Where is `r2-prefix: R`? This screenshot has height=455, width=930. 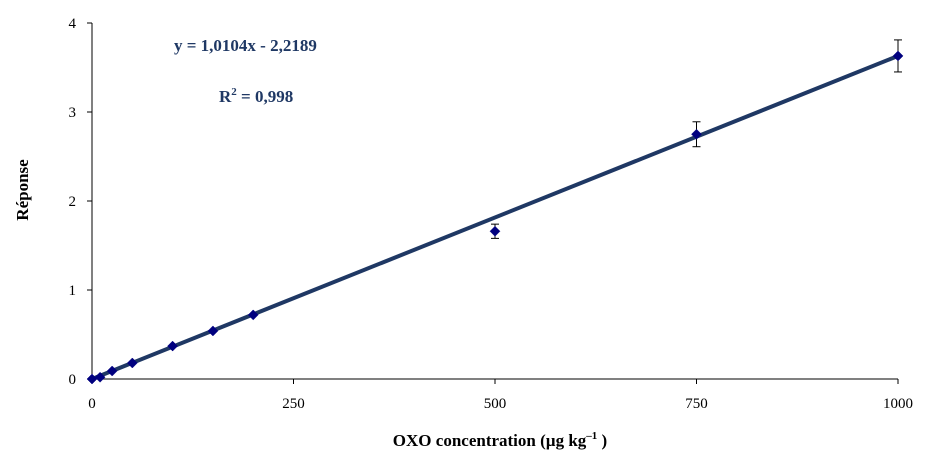 r2-prefix: R is located at coordinates (225, 96).